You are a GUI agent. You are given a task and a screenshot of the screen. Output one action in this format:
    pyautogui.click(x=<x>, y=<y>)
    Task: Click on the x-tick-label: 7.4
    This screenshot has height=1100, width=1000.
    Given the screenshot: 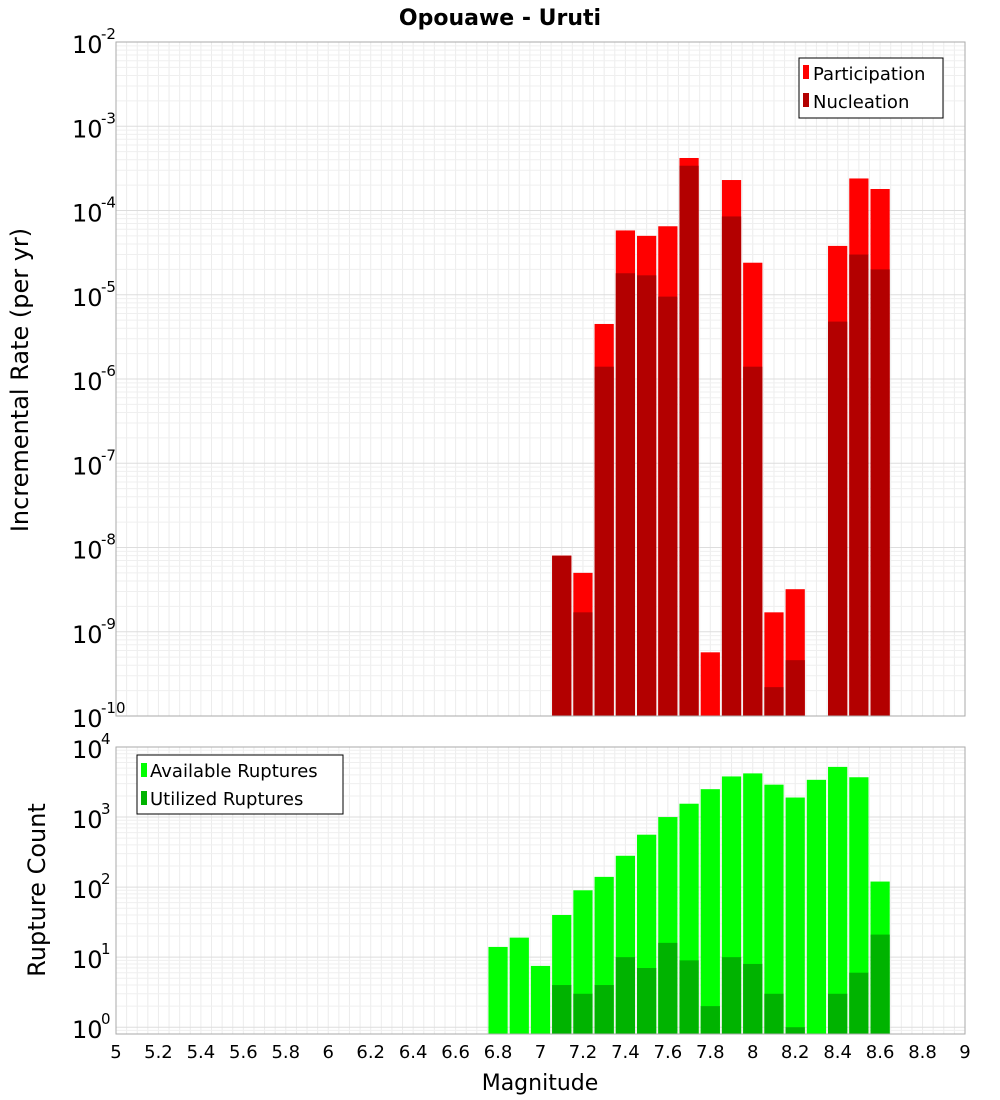 What is the action you would take?
    pyautogui.click(x=625, y=1052)
    